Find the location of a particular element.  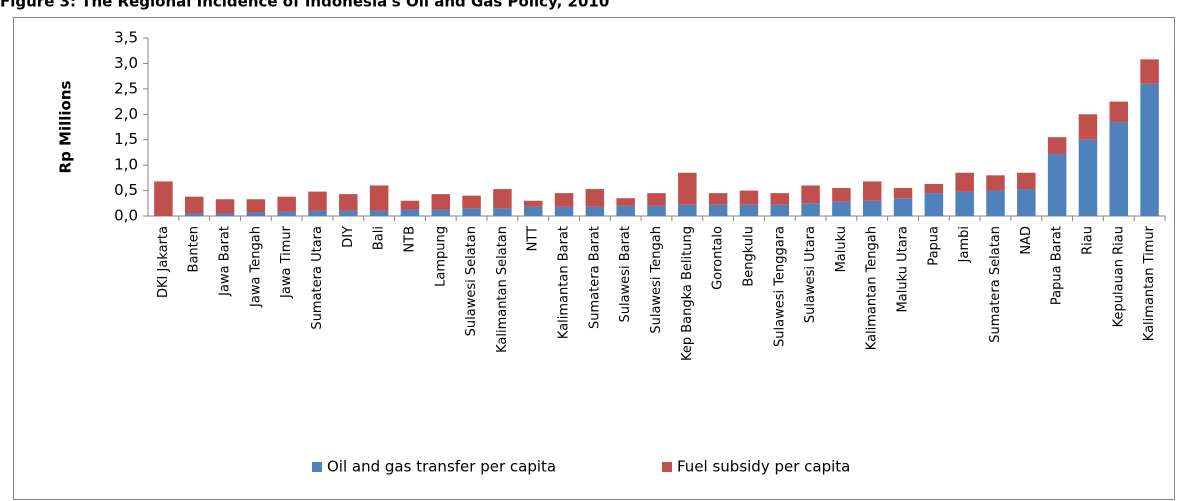

legend-label: Oil and gas transfer per capita is located at coordinates (441, 467).